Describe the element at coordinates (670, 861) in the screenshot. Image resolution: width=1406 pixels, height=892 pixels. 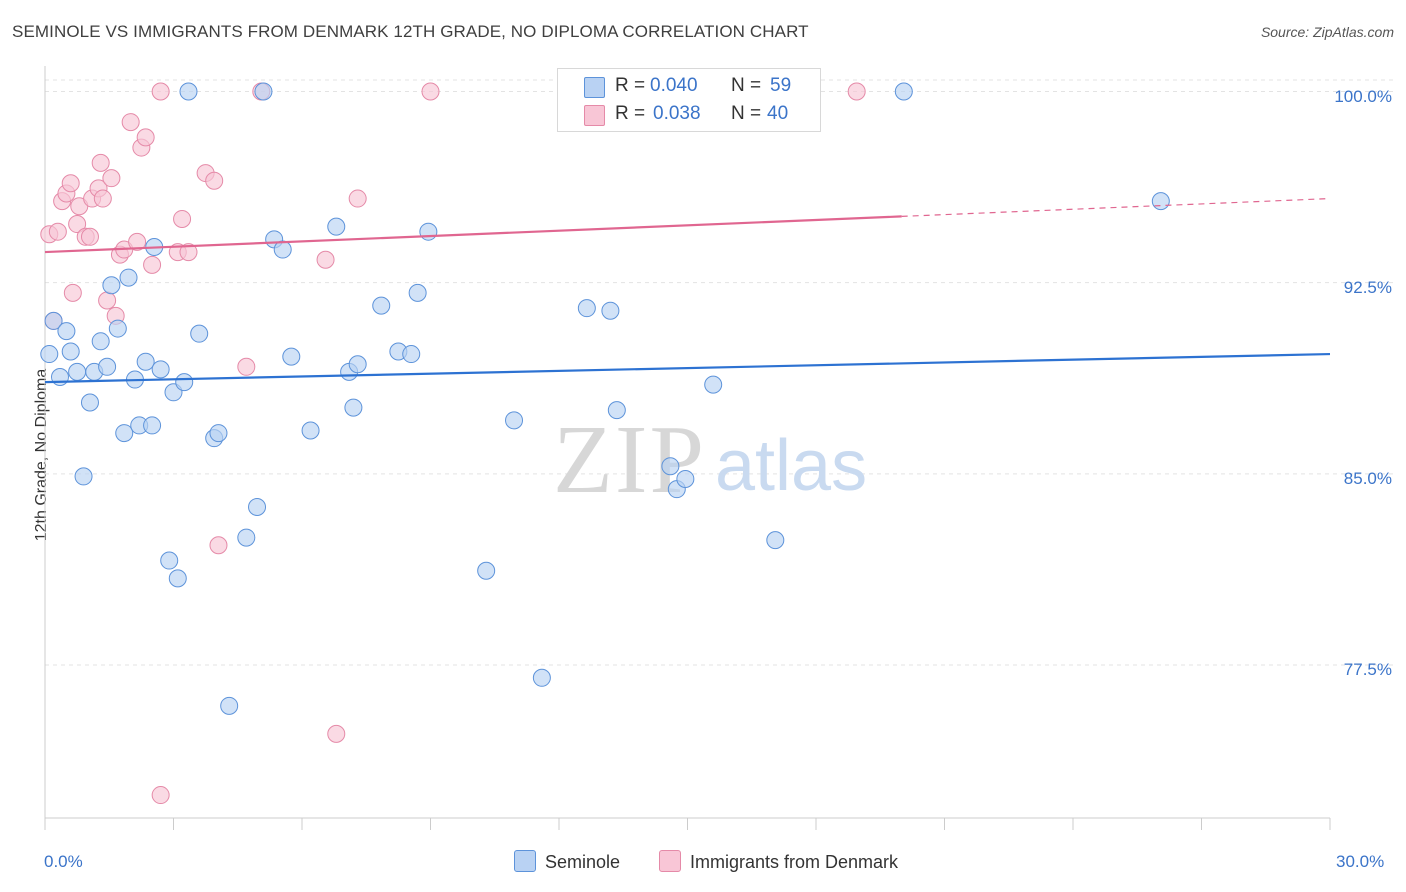
I see `denmark-legend-swatch` at that location.